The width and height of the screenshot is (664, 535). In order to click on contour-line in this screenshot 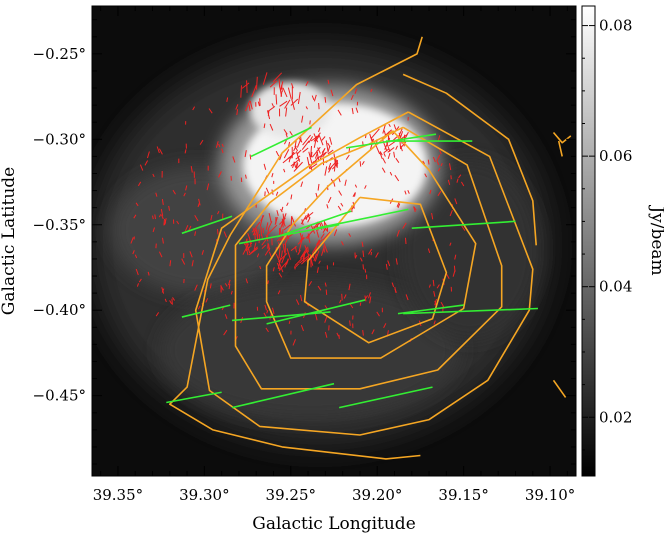, I will do `click(375, 270)`.